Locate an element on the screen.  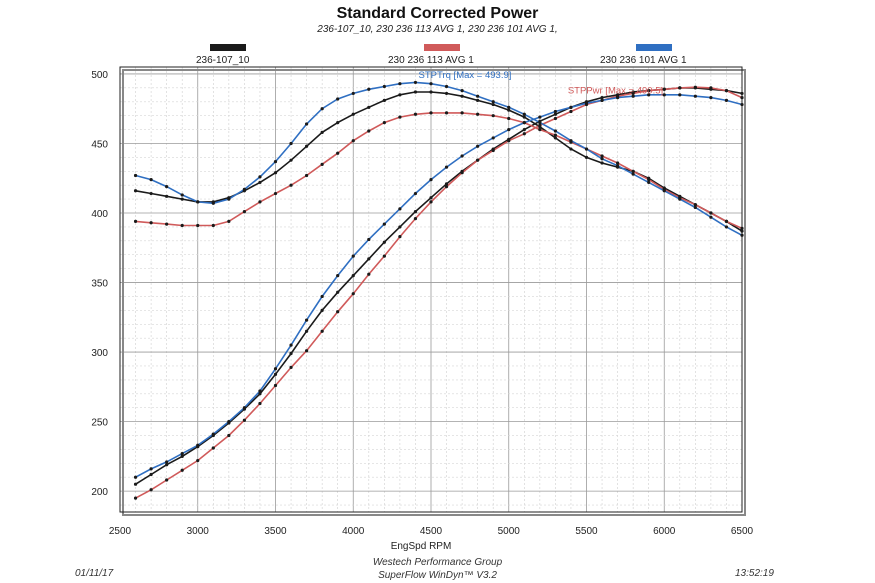
series-2-torque-line is located at coordinates (439, 171).